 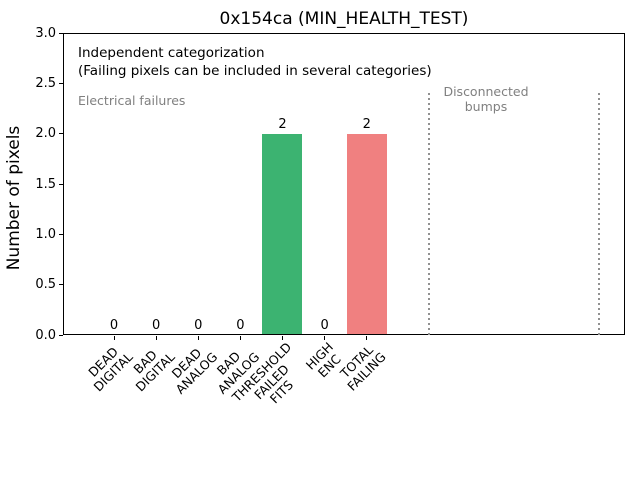 What do you see at coordinates (363, 368) in the screenshot?
I see `x-axis-tick-label-text: TOTAL FAILING` at bounding box center [363, 368].